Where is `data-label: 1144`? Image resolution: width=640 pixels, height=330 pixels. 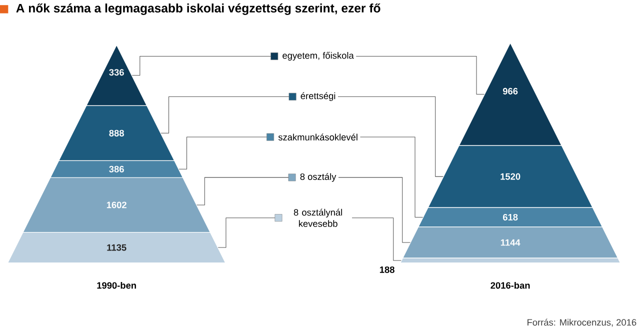 data-label: 1144 is located at coordinates (510, 242).